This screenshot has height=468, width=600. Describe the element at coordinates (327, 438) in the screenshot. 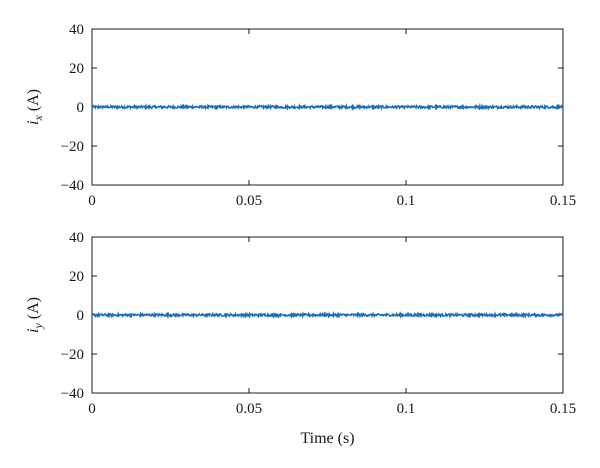

I see `x-axis-label: Time (s)` at that location.